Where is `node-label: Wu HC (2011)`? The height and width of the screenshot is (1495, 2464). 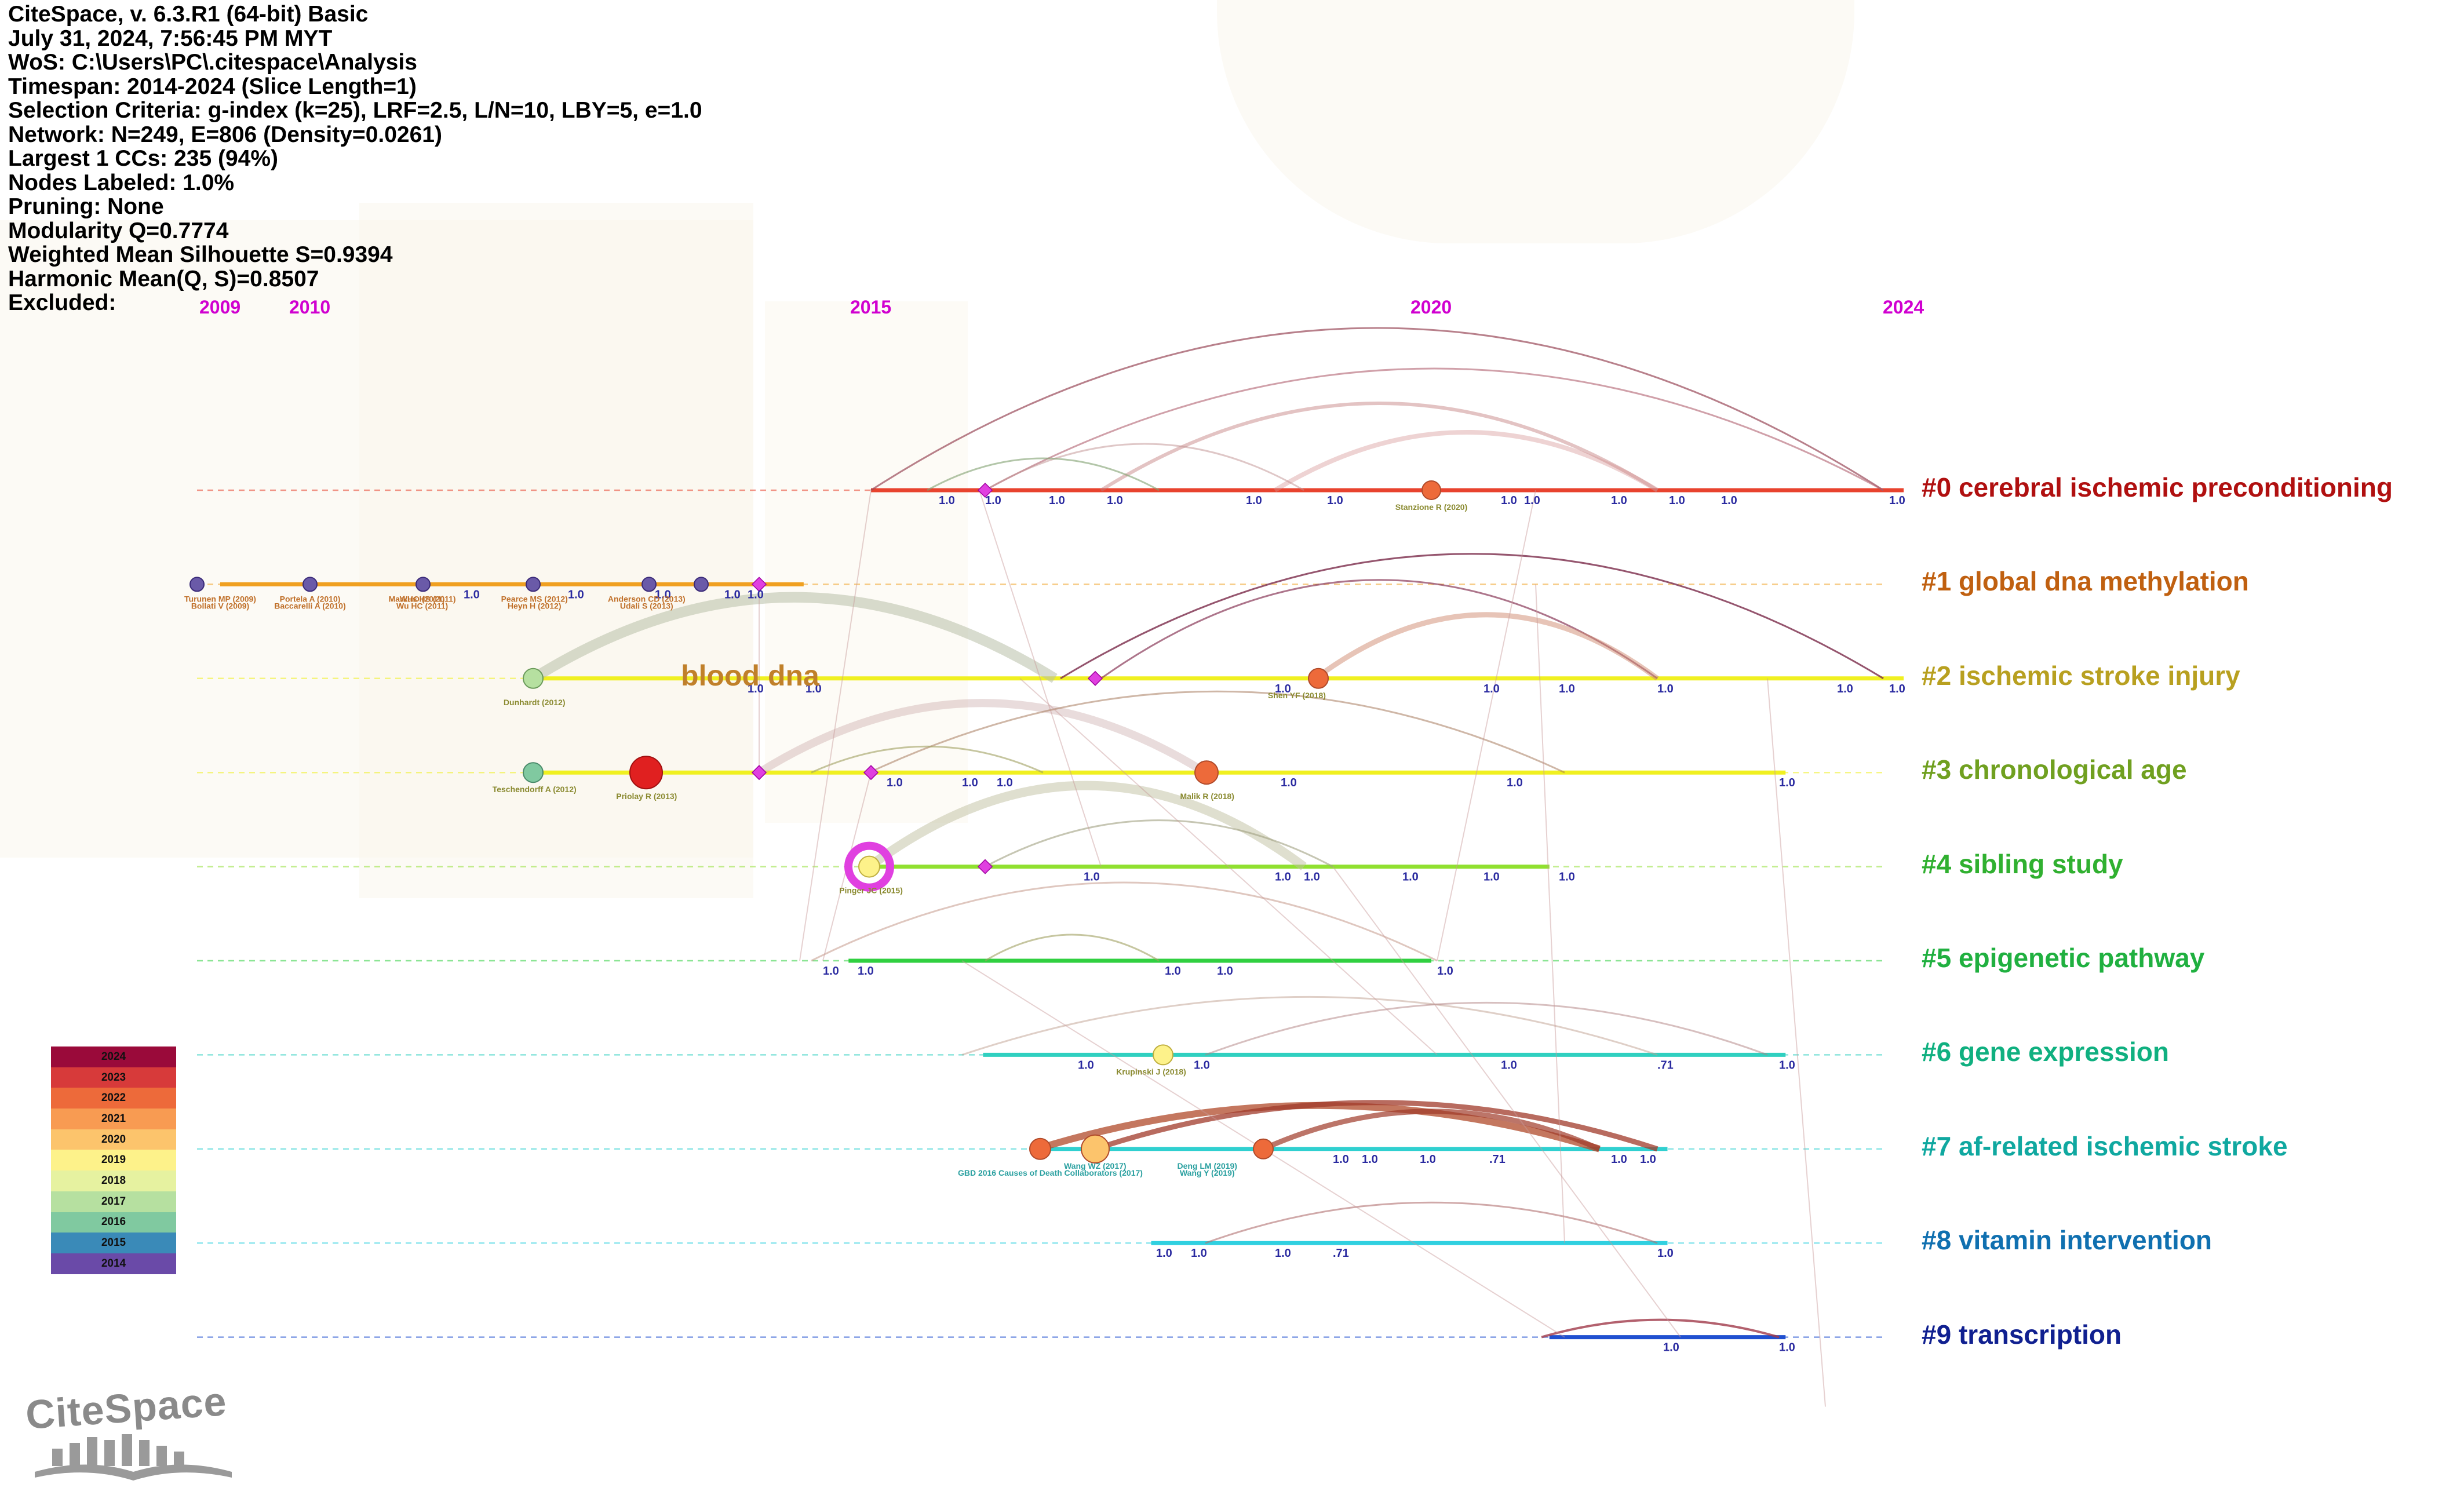
node-label: Wu HC (2011) is located at coordinates (422, 605).